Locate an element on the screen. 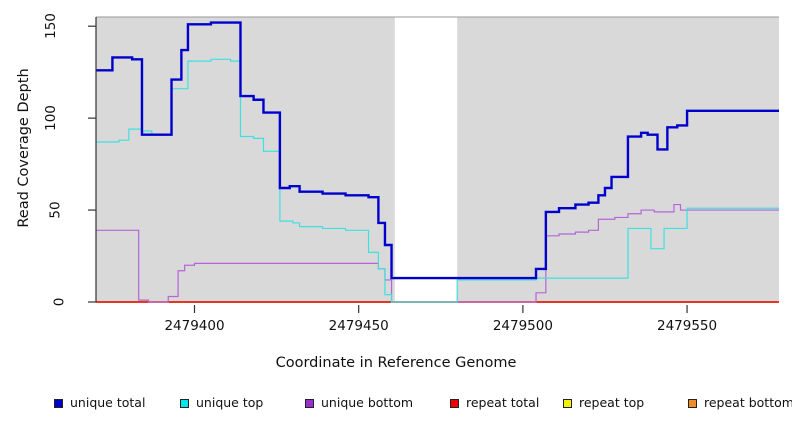  legend-item-unique-bottom: unique bottom is located at coordinates (359, 403).